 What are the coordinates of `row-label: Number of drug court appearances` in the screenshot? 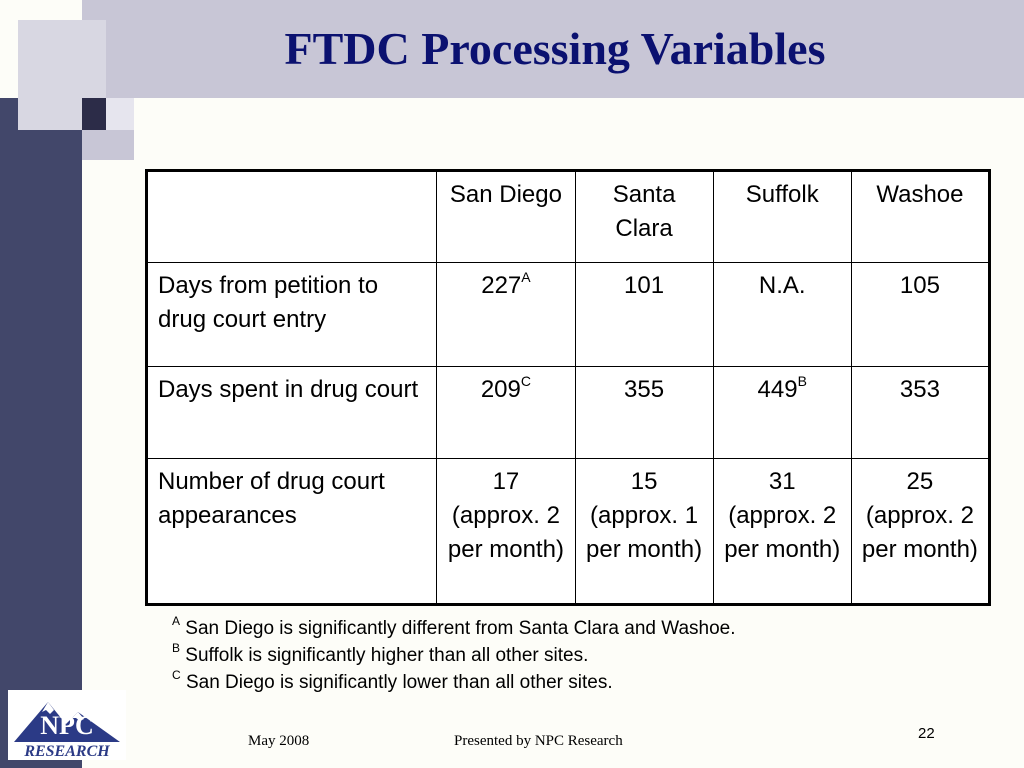 It's located at (291, 531).